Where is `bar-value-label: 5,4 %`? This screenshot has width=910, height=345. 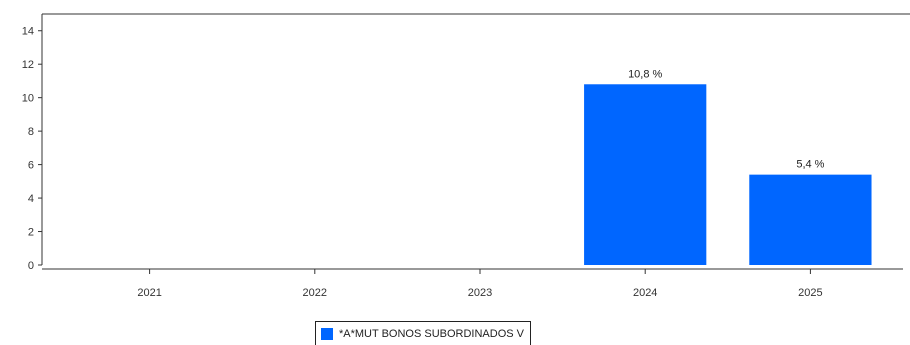
bar-value-label: 5,4 % is located at coordinates (810, 165).